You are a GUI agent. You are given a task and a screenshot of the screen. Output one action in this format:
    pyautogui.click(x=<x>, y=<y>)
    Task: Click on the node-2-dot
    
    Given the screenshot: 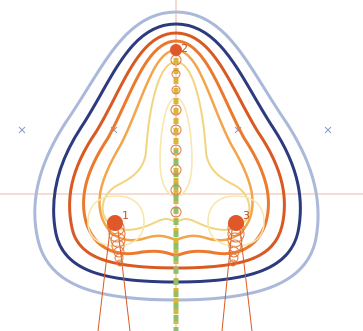 What is the action you would take?
    pyautogui.click(x=176, y=50)
    